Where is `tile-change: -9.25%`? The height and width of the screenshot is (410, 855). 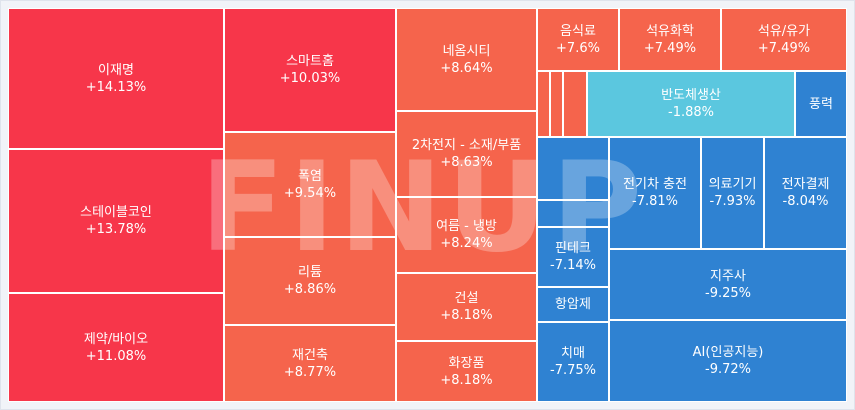
tile-change: -9.25% is located at coordinates (728, 293).